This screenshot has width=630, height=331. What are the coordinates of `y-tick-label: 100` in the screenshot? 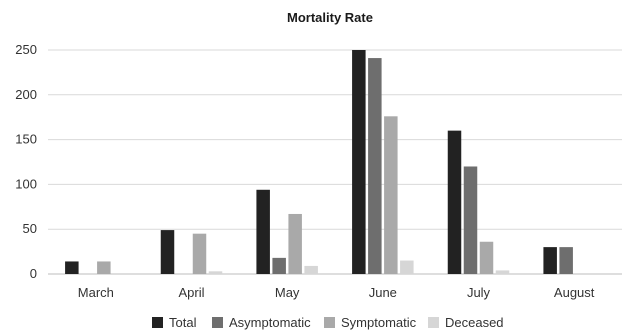 It's located at (26, 183).